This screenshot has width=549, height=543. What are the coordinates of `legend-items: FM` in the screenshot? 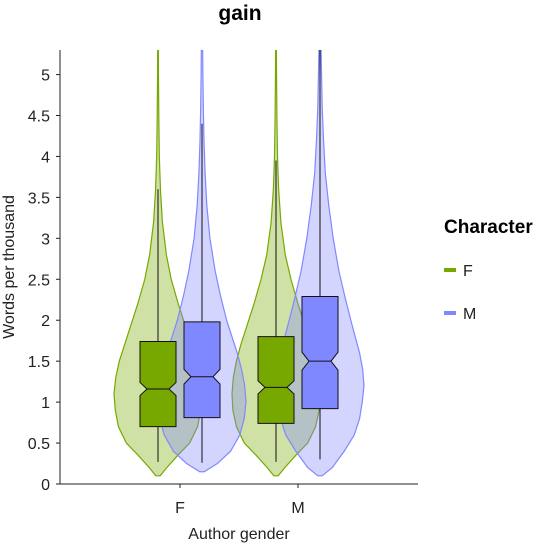 It's located at (460, 293).